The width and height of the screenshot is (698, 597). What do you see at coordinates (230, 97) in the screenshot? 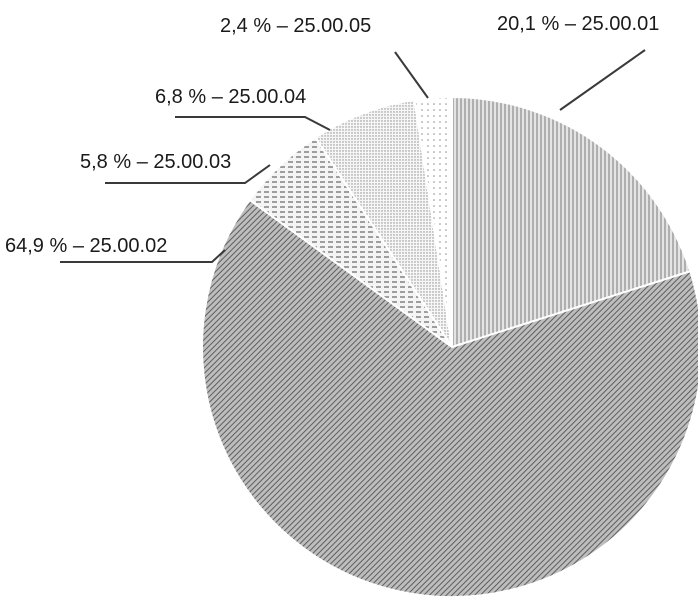
I see `slice-label-25-00-04: 6,8 % – 25.00.04` at bounding box center [230, 97].